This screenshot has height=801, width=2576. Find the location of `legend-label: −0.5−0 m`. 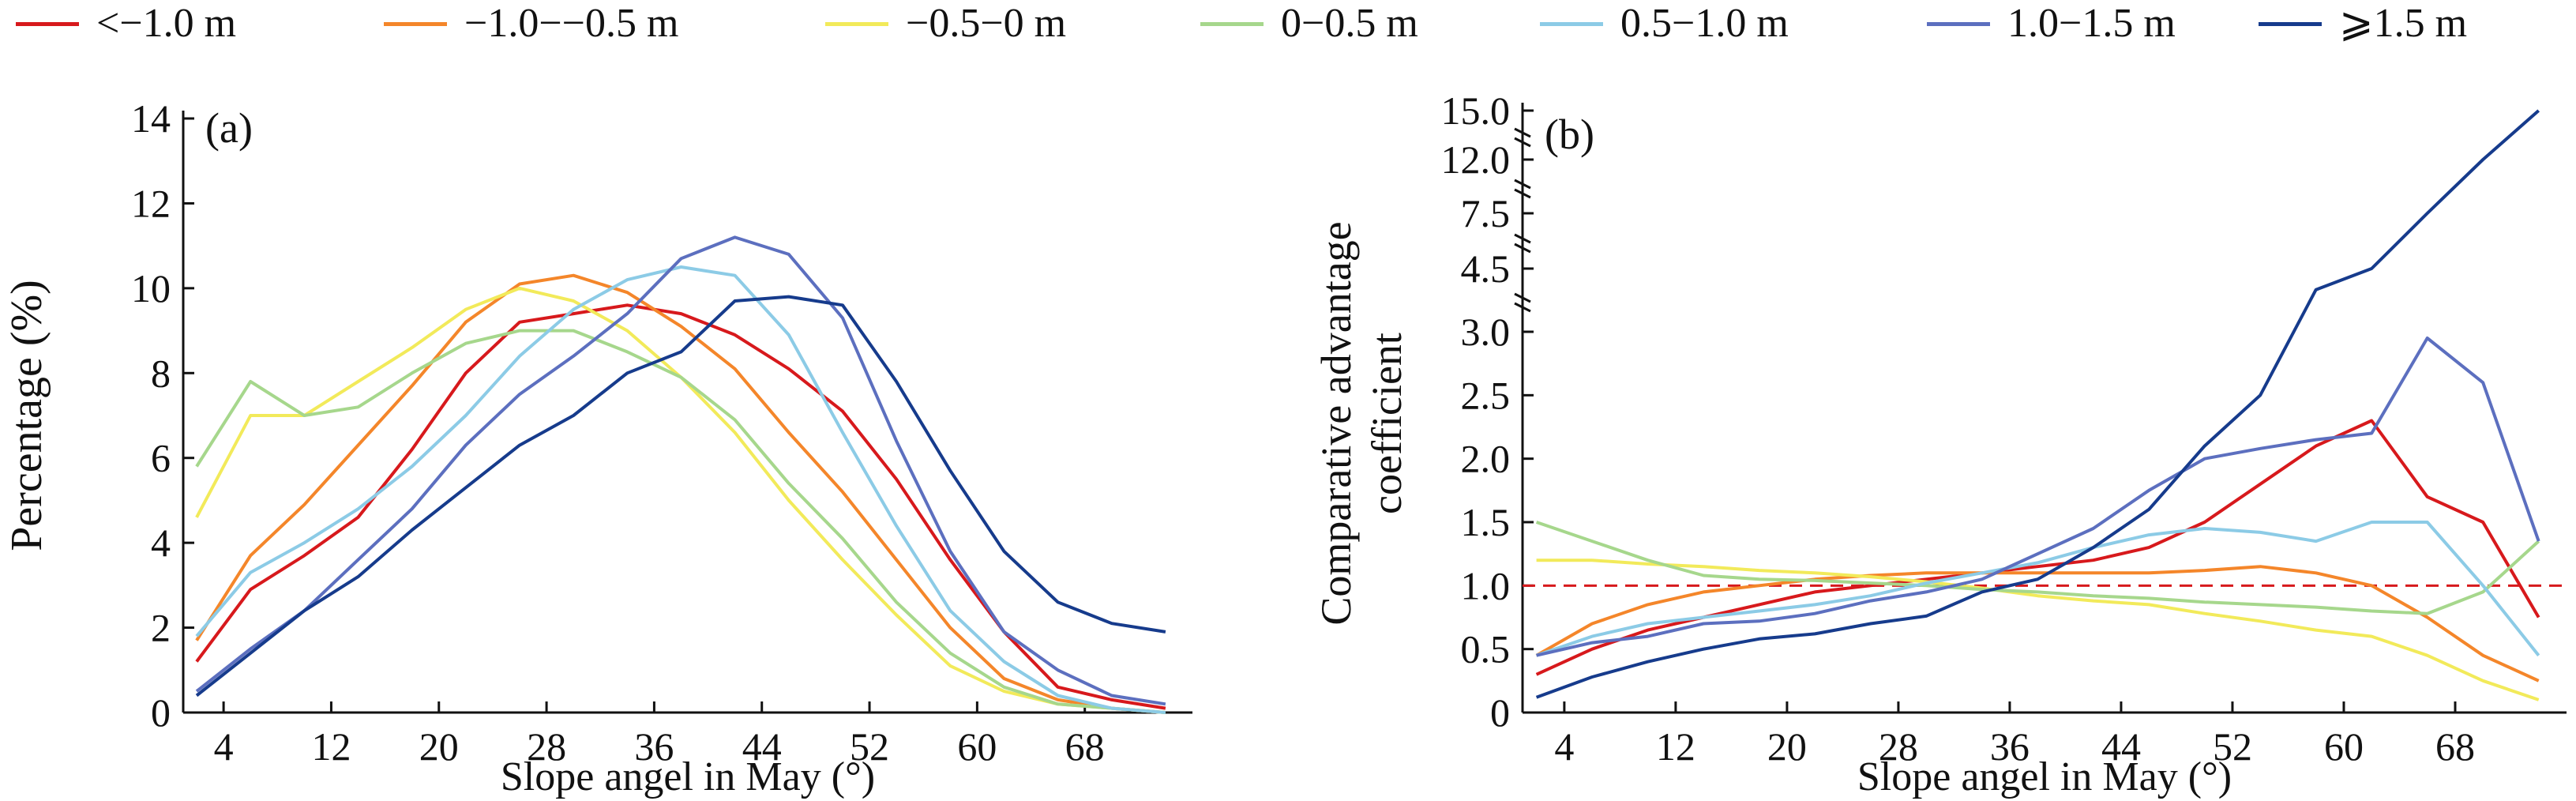

legend-label: −0.5−0 m is located at coordinates (986, 23).